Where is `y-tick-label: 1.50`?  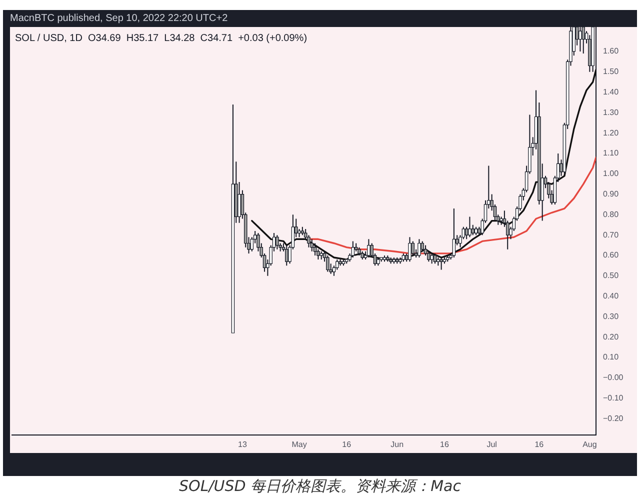 y-tick-label: 1.50 is located at coordinates (611, 71).